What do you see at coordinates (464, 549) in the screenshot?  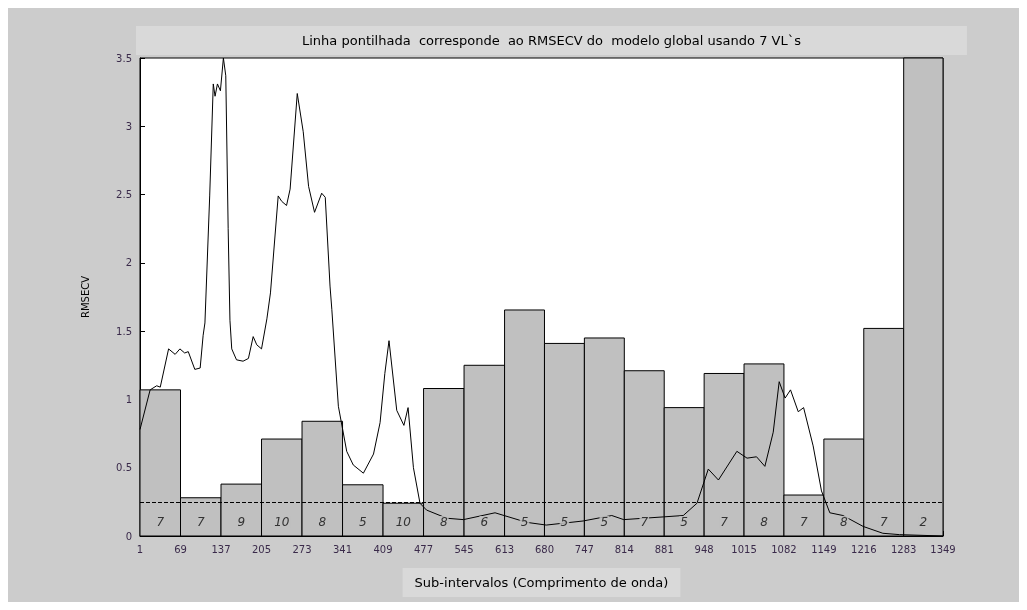 I see `x-tick-label: 545` at bounding box center [464, 549].